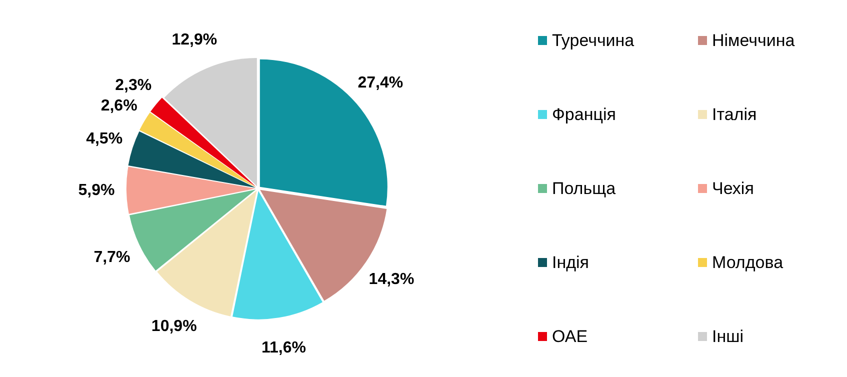 The width and height of the screenshot is (847, 377). What do you see at coordinates (584, 114) in the screenshot?
I see `legend-label: Франція` at bounding box center [584, 114].